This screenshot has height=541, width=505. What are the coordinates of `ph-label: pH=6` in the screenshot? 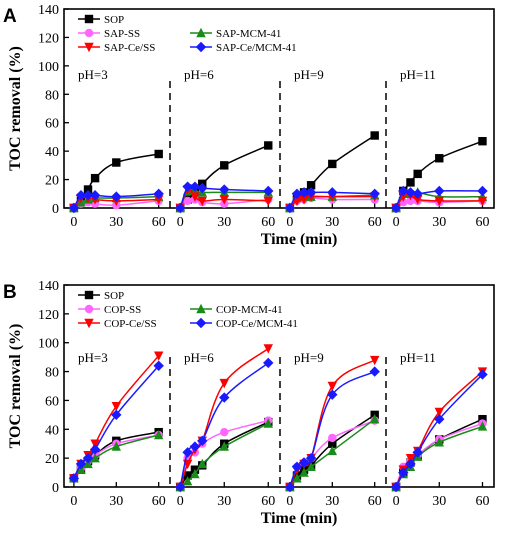 It's located at (199, 357).